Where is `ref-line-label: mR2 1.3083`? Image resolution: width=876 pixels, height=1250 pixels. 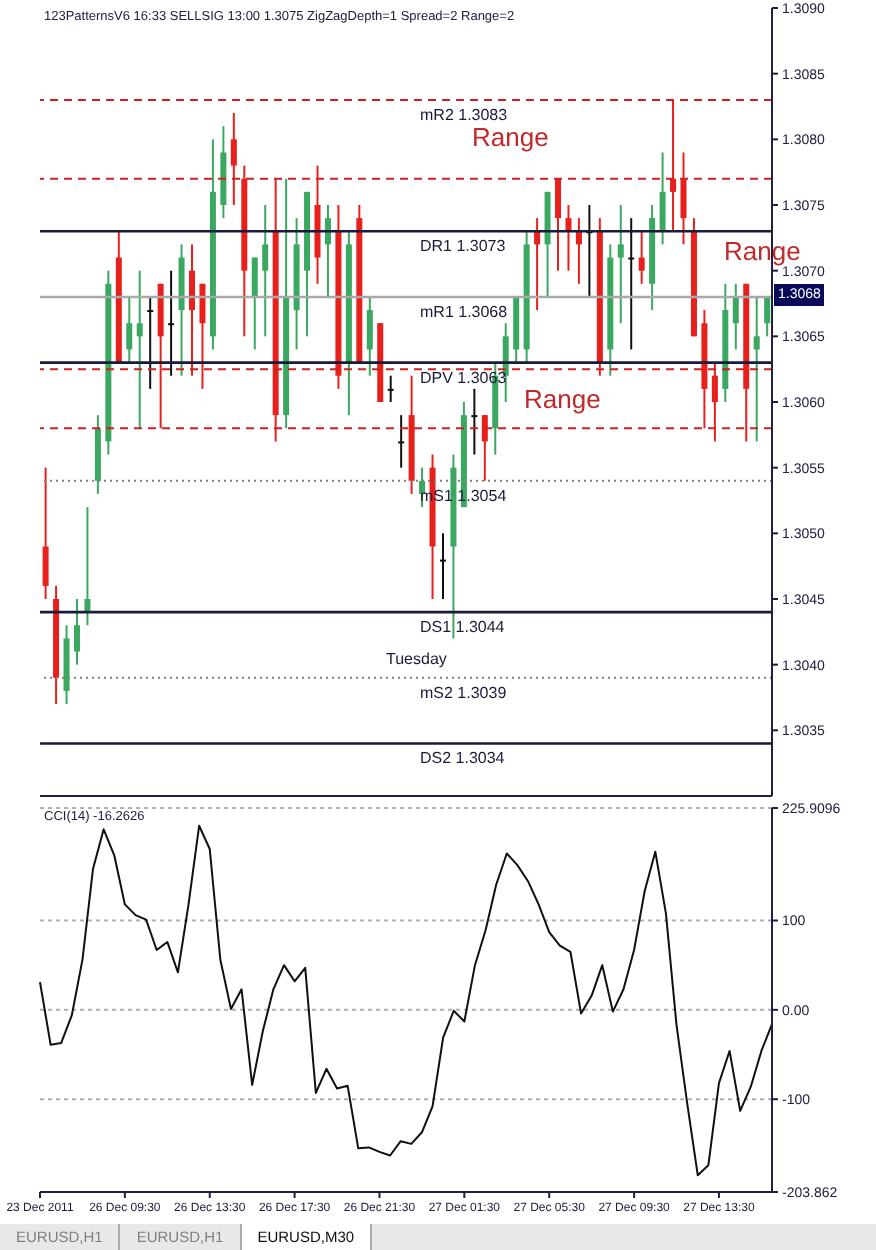
ref-line-label: mR2 1.3083 is located at coordinates (464, 114).